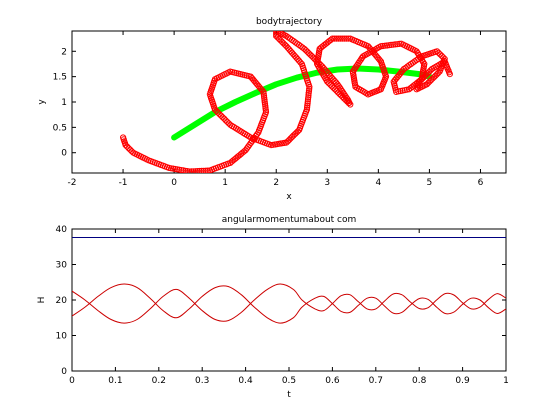 Image resolution: width=559 pixels, height=419 pixels. What do you see at coordinates (64, 103) in the screenshot?
I see `y-tick-label: 1` at bounding box center [64, 103].